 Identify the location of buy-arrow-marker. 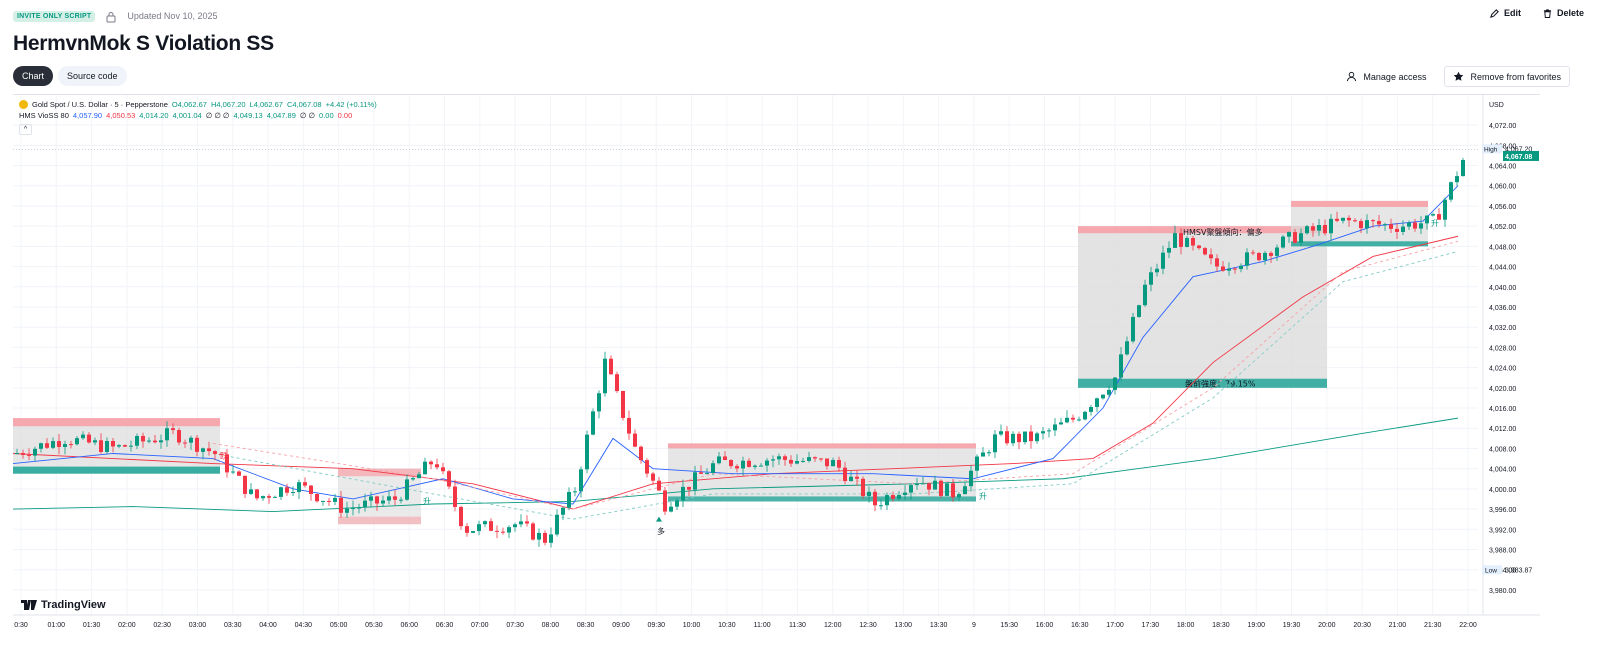
(659, 519).